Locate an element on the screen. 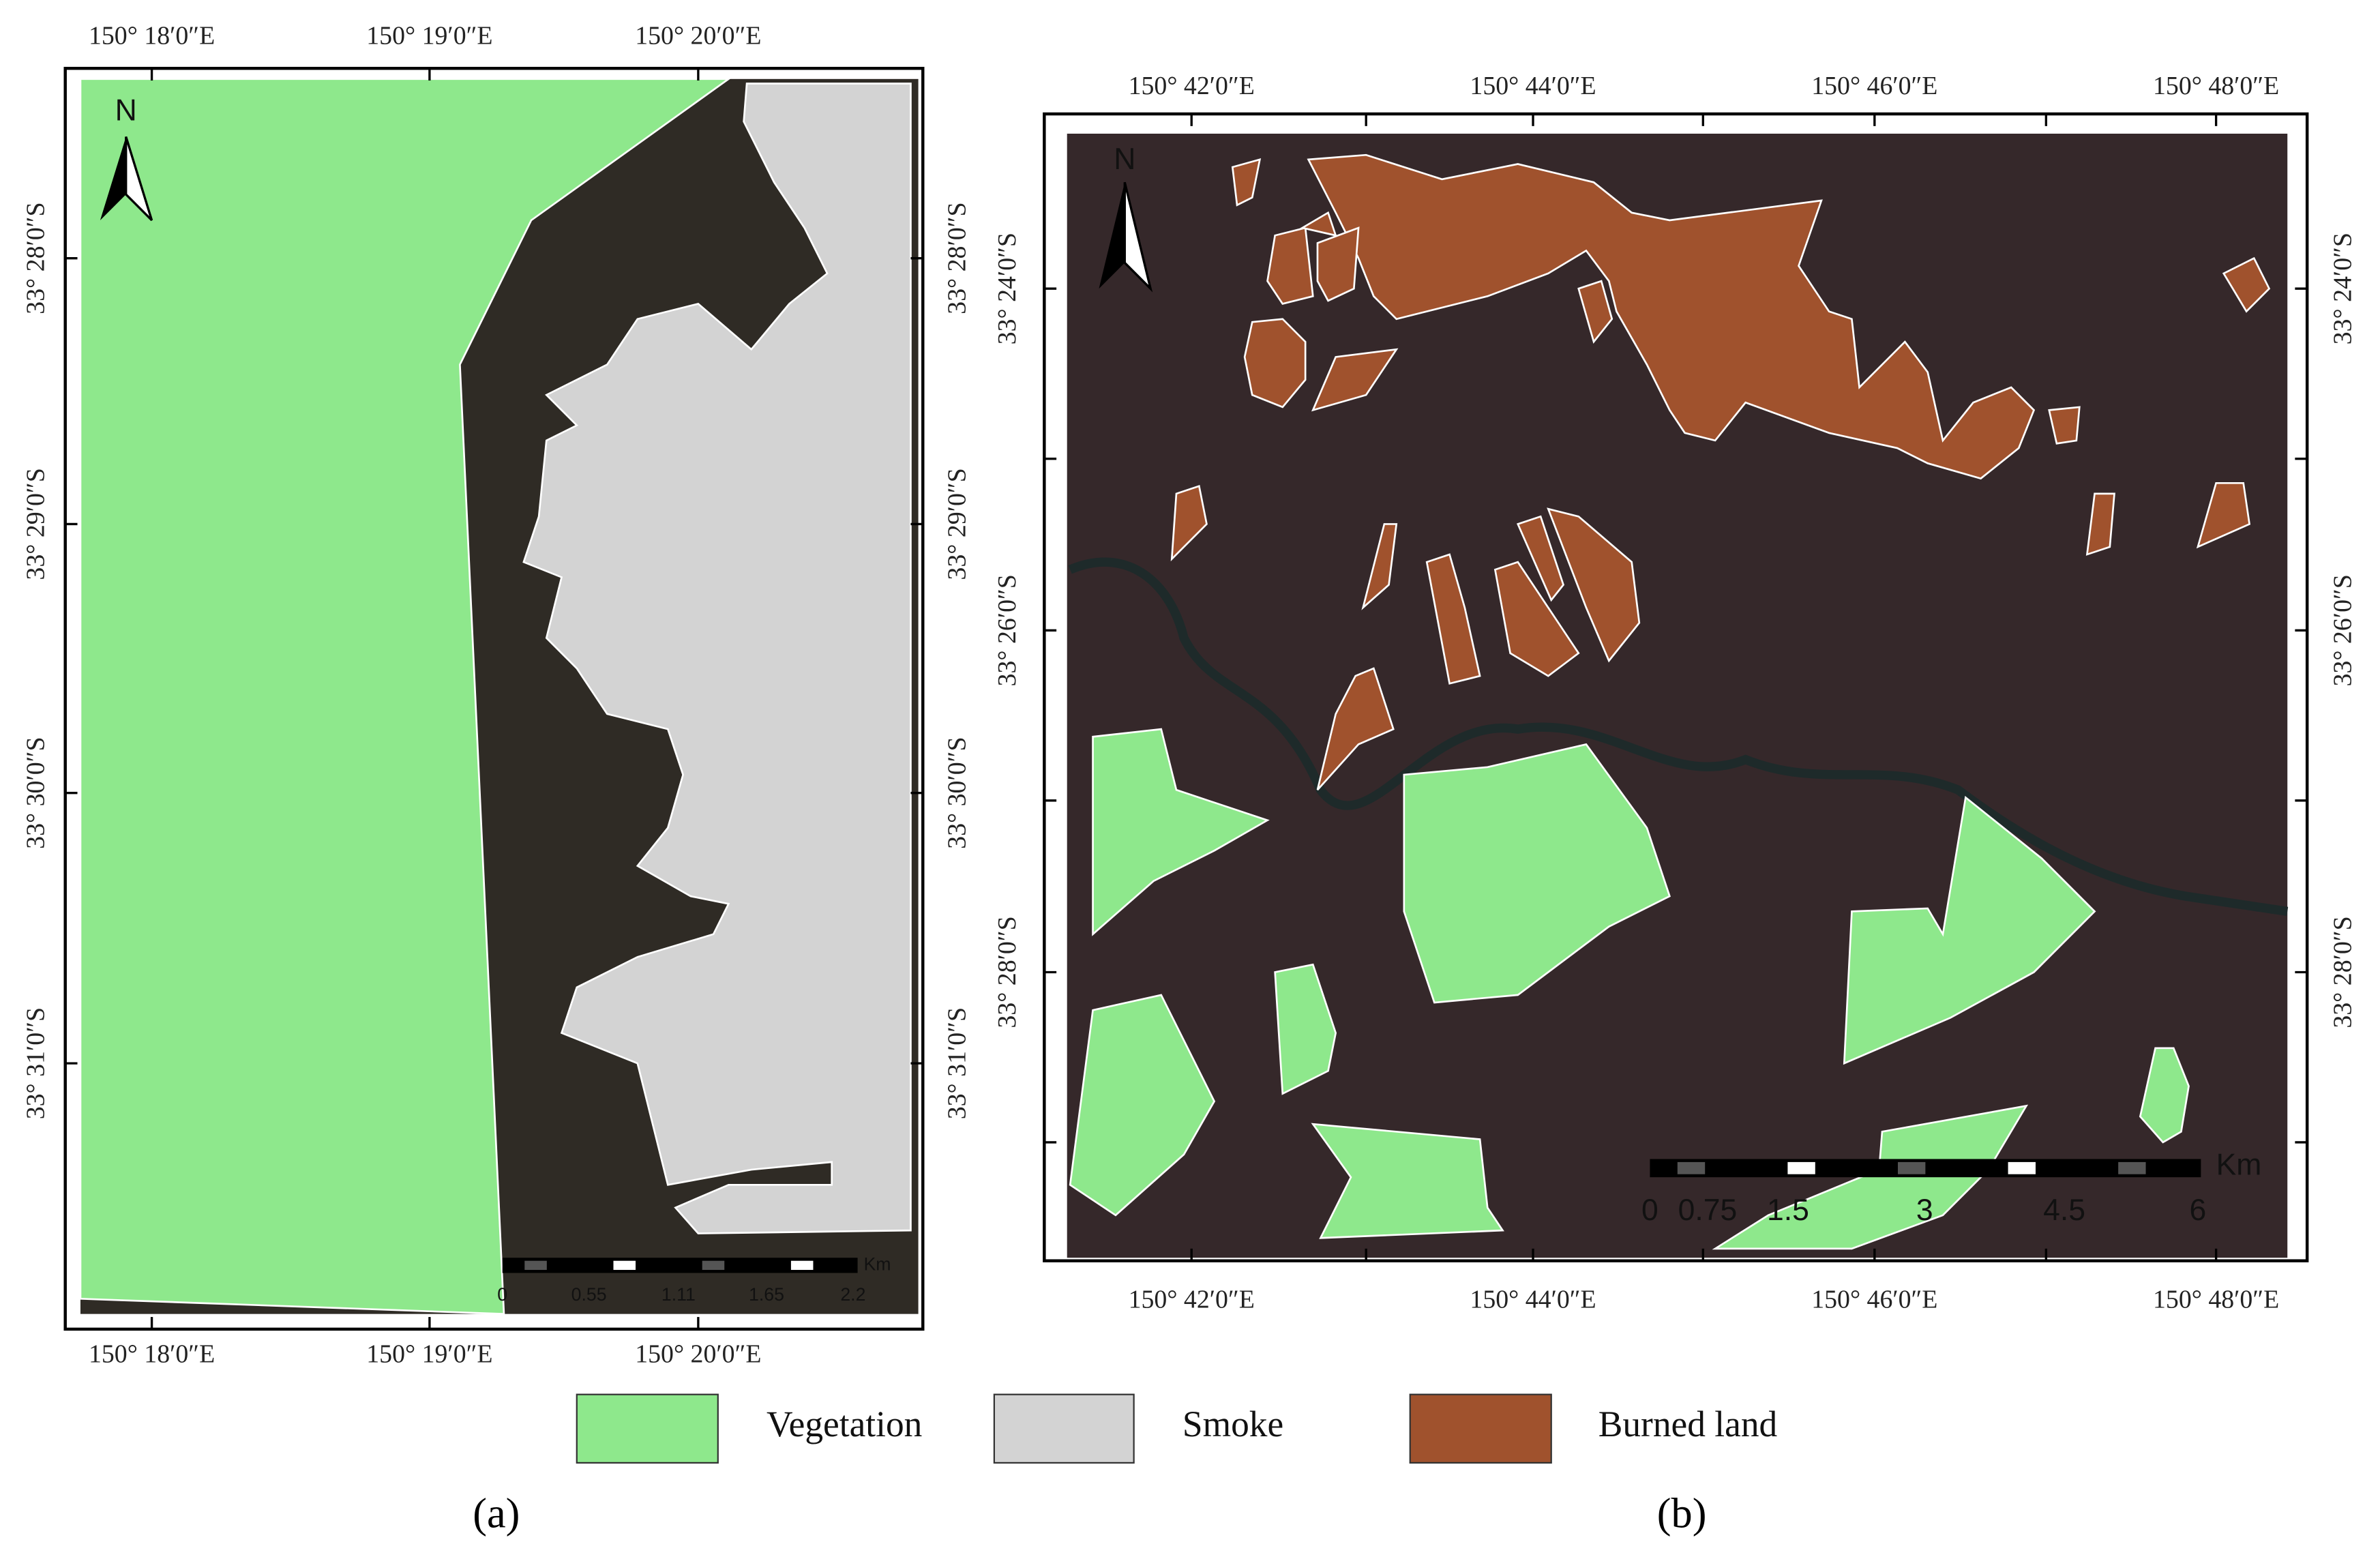 This screenshot has width=2380, height=1557. legend-label: Burned land is located at coordinates (1688, 1424).